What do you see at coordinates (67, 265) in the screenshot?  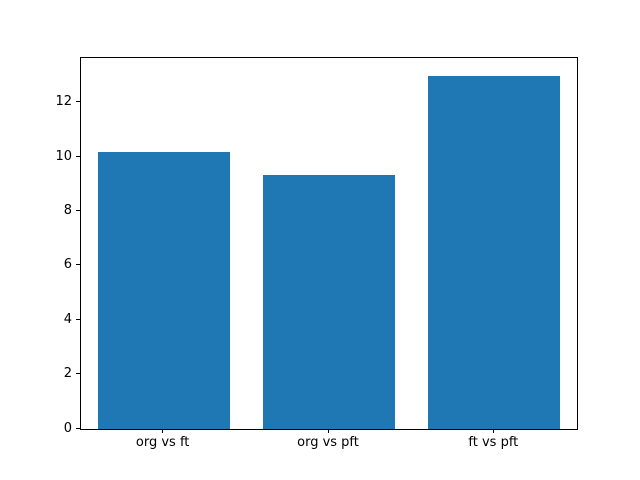 I see `y-tick-label: 6` at bounding box center [67, 265].